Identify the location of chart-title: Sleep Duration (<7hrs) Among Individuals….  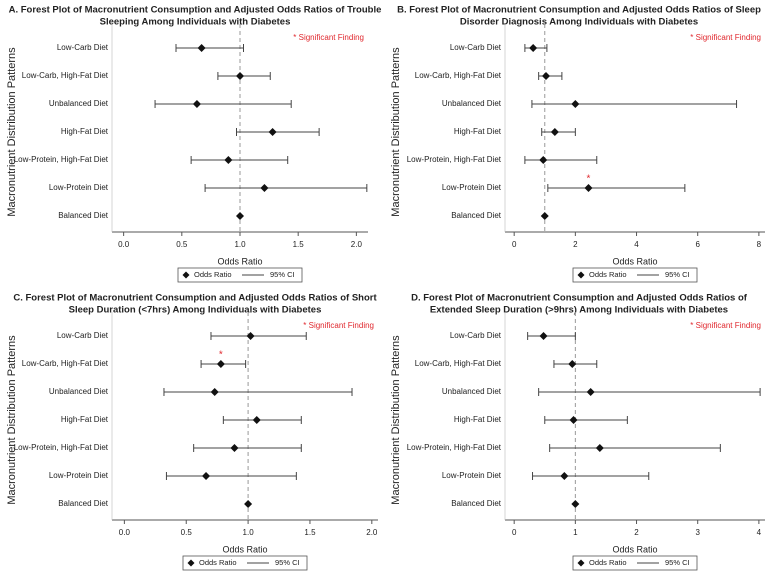
(195, 310).